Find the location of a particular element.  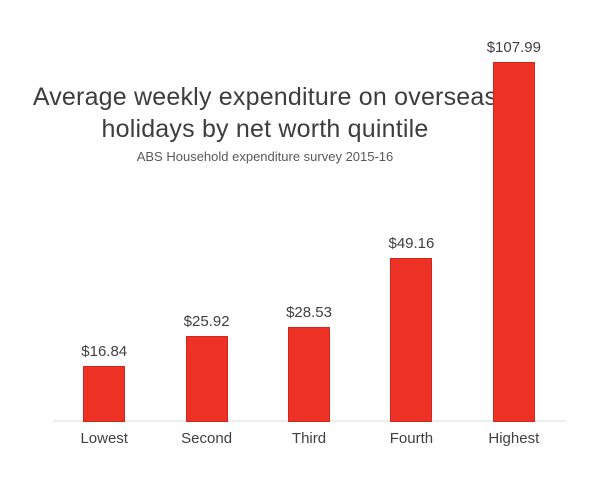

x-axis-label-highest: Highest is located at coordinates (514, 438).